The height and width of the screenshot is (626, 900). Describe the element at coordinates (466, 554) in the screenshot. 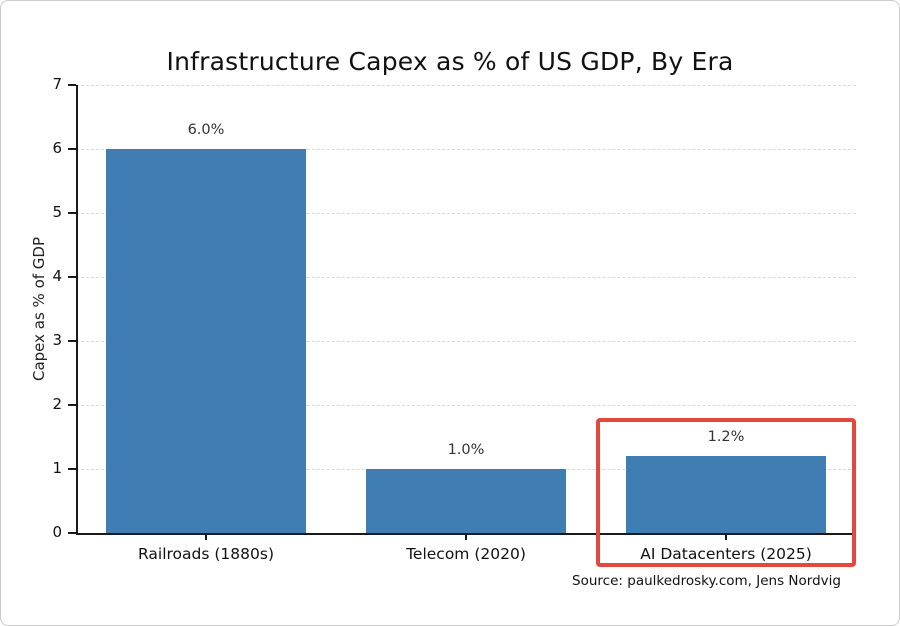

I see `x-tick-label: Telecom (2020)` at that location.